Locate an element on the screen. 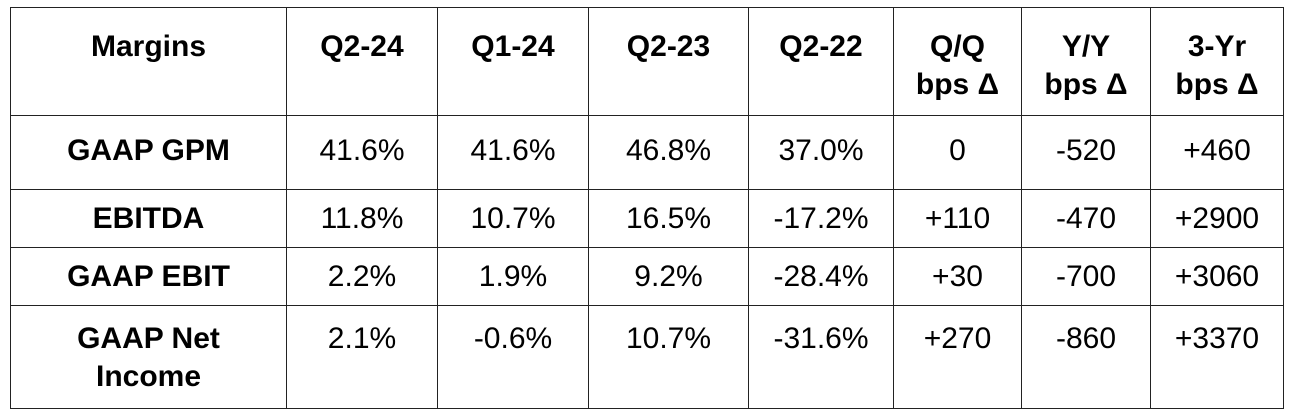 The image size is (1292, 419). row-label-ebitda: EBITDA is located at coordinates (148, 218).